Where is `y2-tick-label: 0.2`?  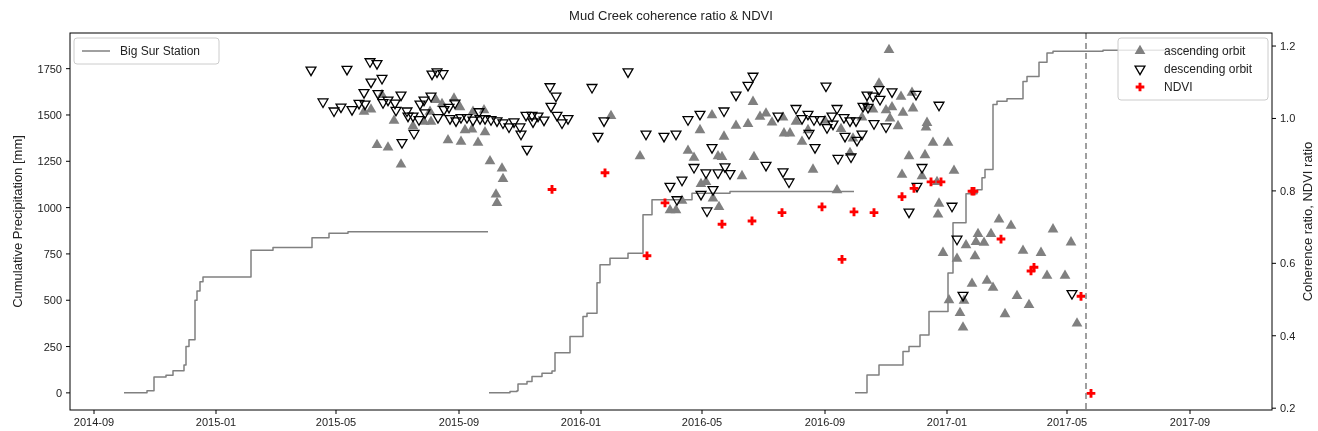
y2-tick-label: 0.2 is located at coordinates (1288, 408).